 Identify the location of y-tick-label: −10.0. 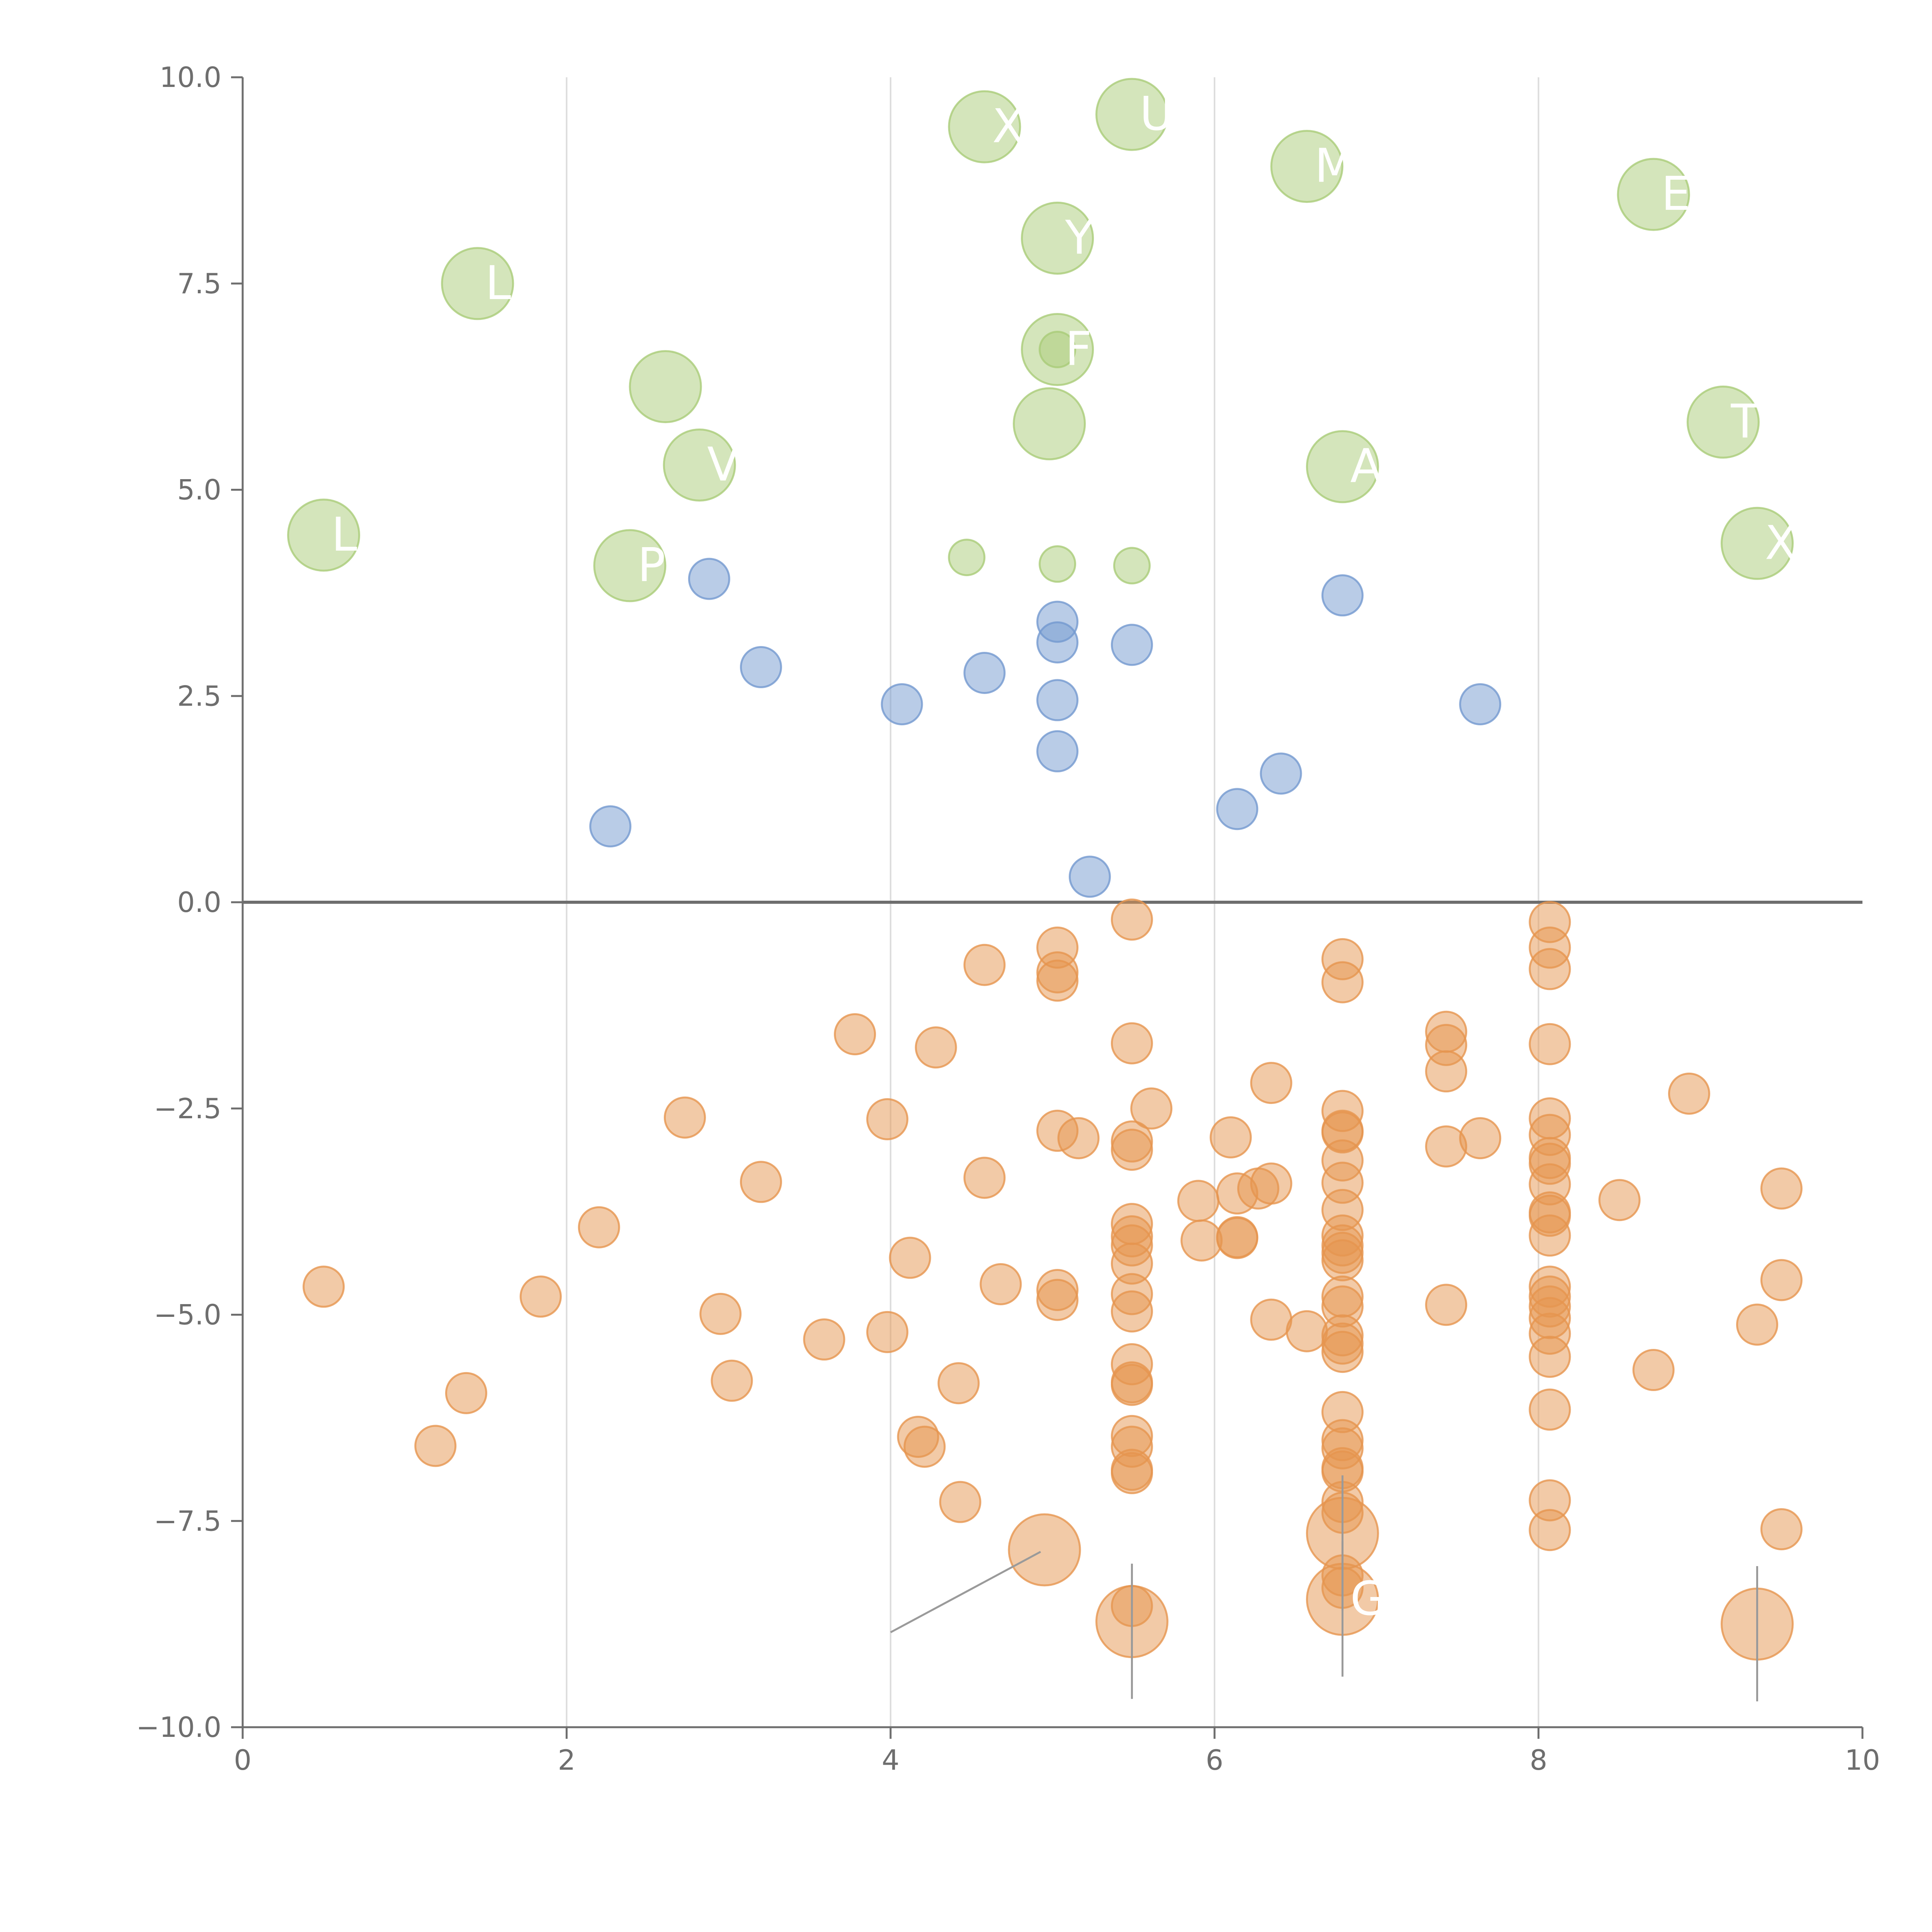
(178, 1727).